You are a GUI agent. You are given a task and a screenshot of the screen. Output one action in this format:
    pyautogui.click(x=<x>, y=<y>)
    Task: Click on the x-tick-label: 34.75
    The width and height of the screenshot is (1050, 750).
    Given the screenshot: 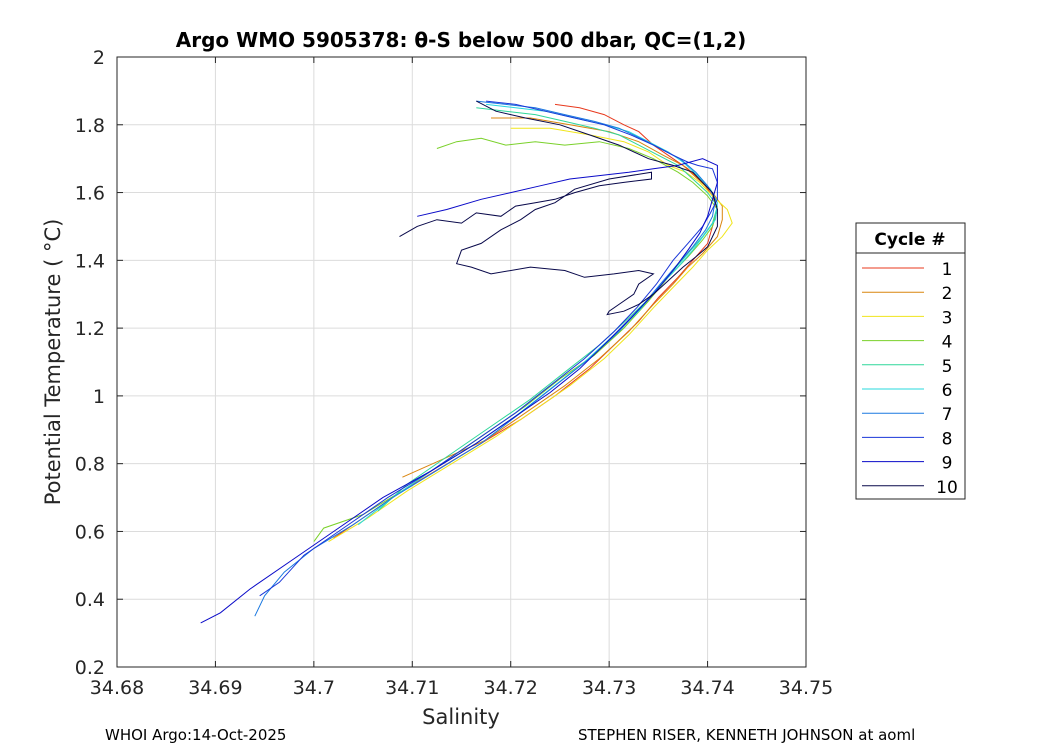 What is the action you would take?
    pyautogui.click(x=806, y=688)
    